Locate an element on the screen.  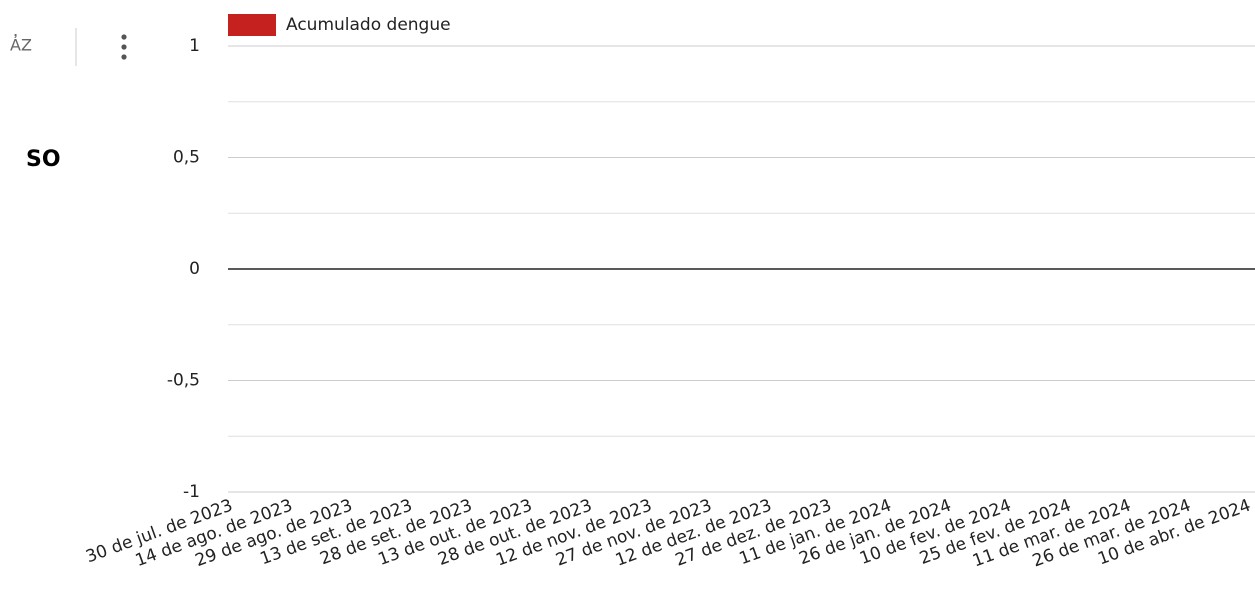
y-tick-label: 0 is located at coordinates (194, 269).